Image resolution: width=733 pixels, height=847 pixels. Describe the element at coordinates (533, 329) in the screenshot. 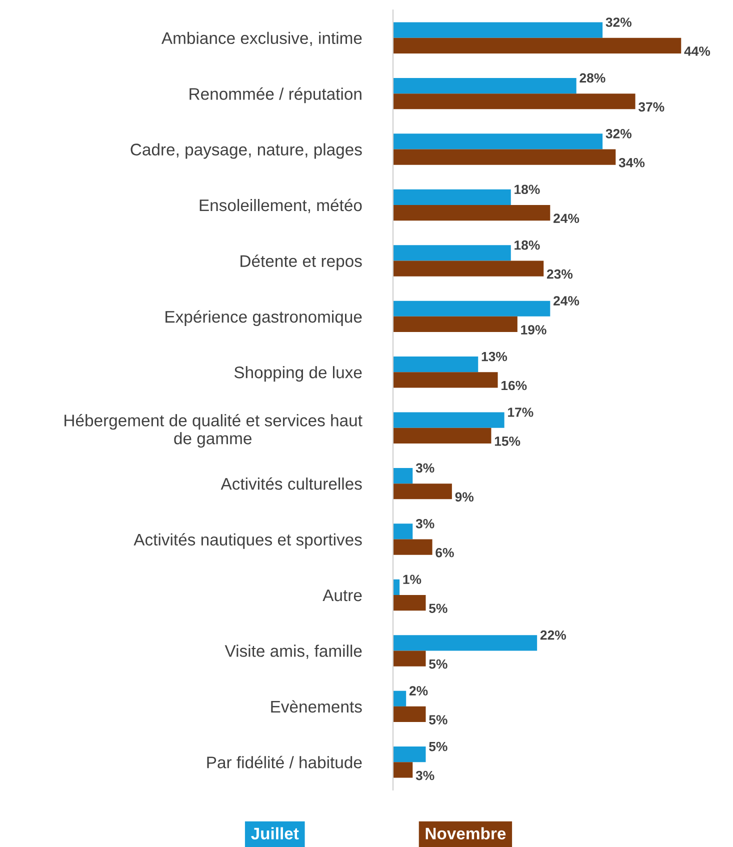

I see `data-label: 19%` at that location.